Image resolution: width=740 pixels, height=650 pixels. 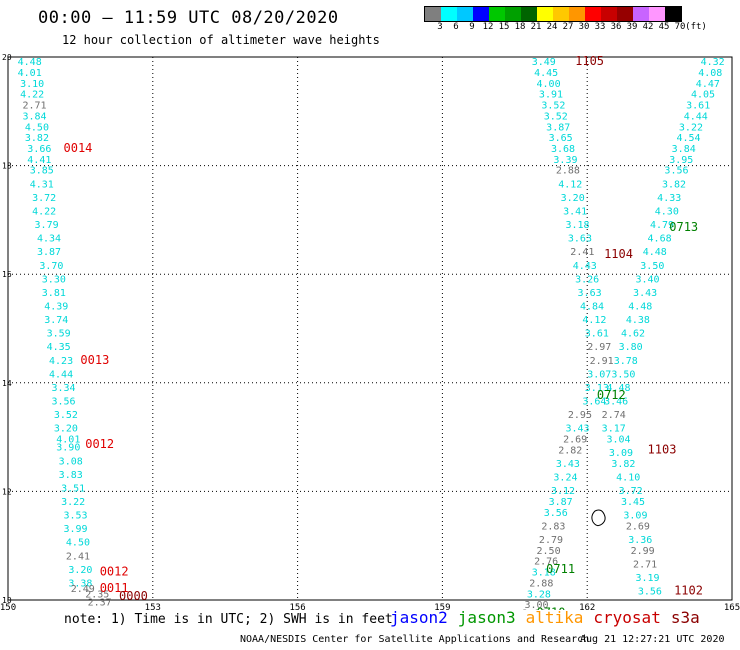 What do you see at coordinates (680, 27) in the screenshot?
I see `color-scale-label: 70` at bounding box center [680, 27].